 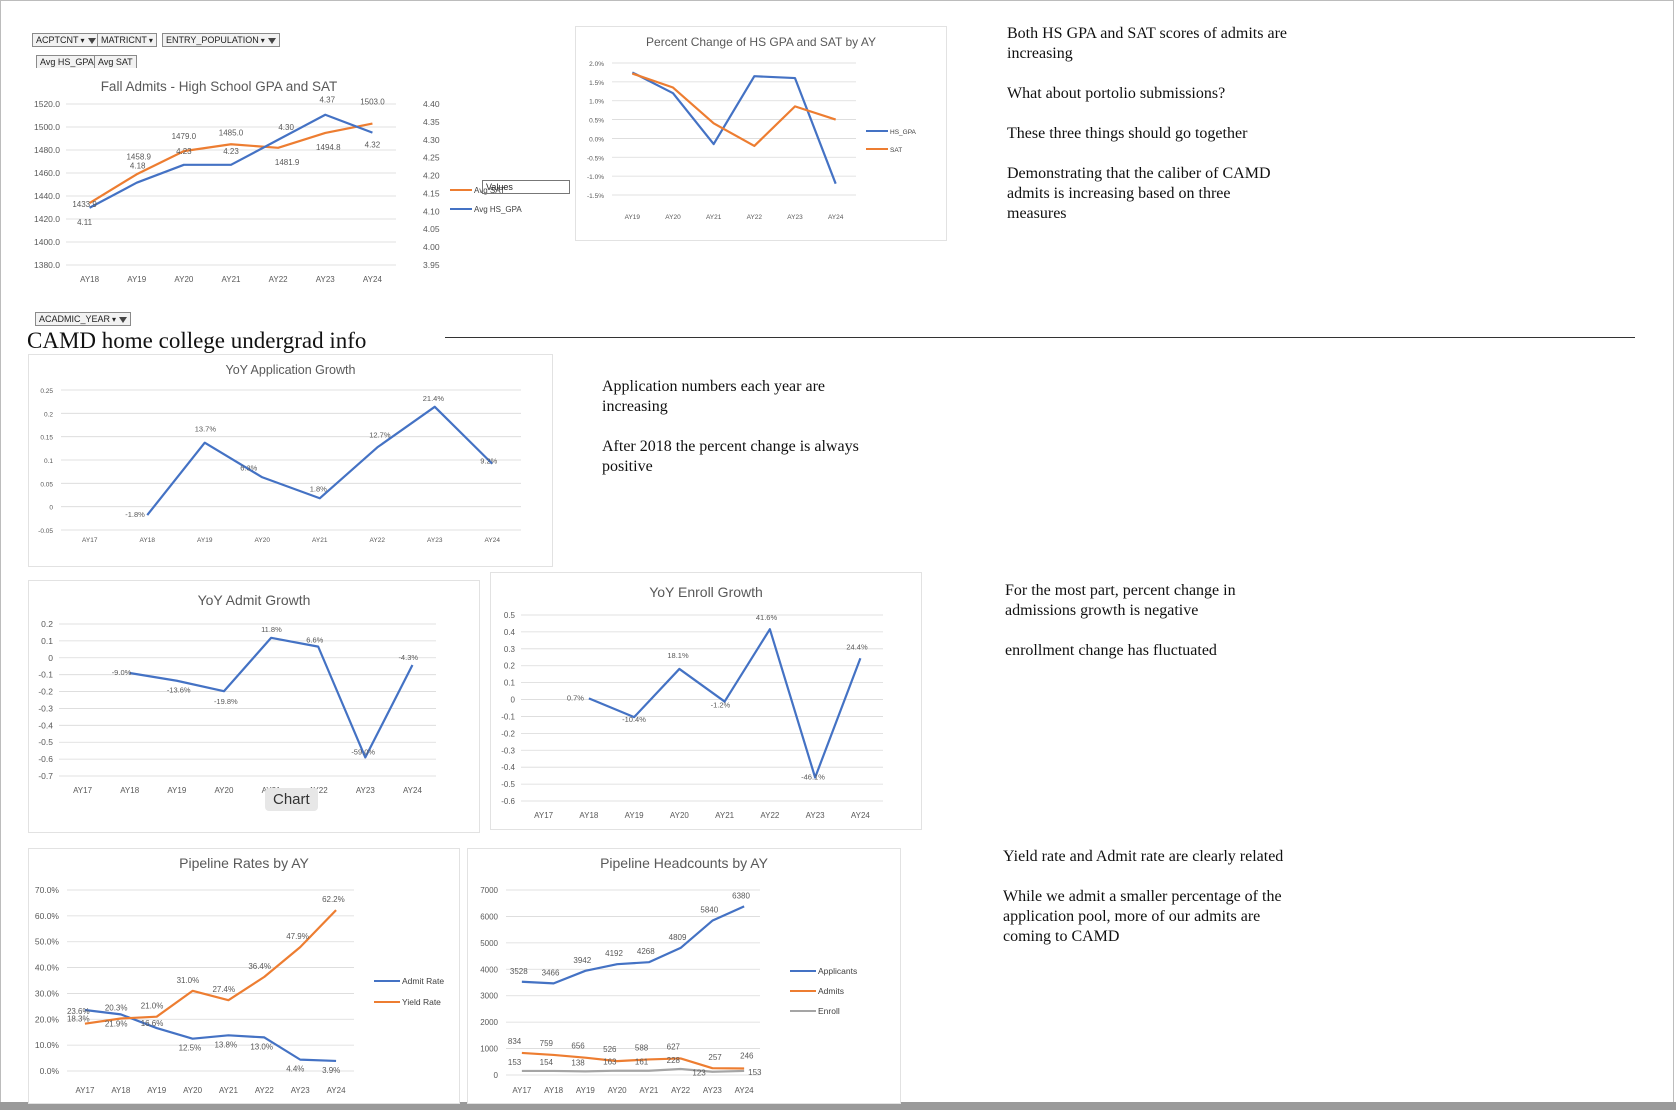 I want to click on pivot-filter-label: ACPTCNT, so click(x=57, y=40).